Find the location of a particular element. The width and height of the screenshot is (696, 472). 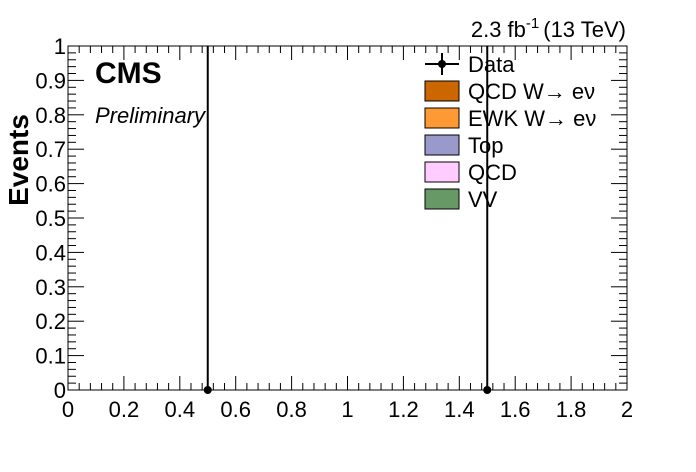

y-tick-label: 0.1 is located at coordinates (50, 356).